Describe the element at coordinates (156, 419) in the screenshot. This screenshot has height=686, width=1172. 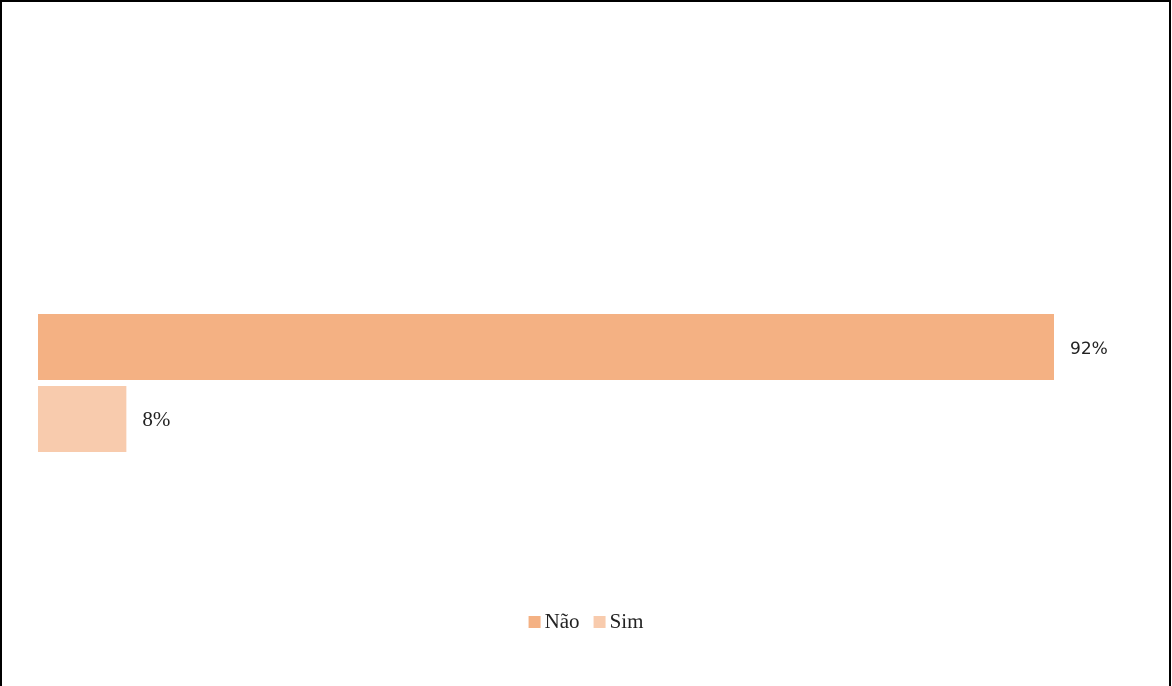
I see `data-label: 8%` at that location.